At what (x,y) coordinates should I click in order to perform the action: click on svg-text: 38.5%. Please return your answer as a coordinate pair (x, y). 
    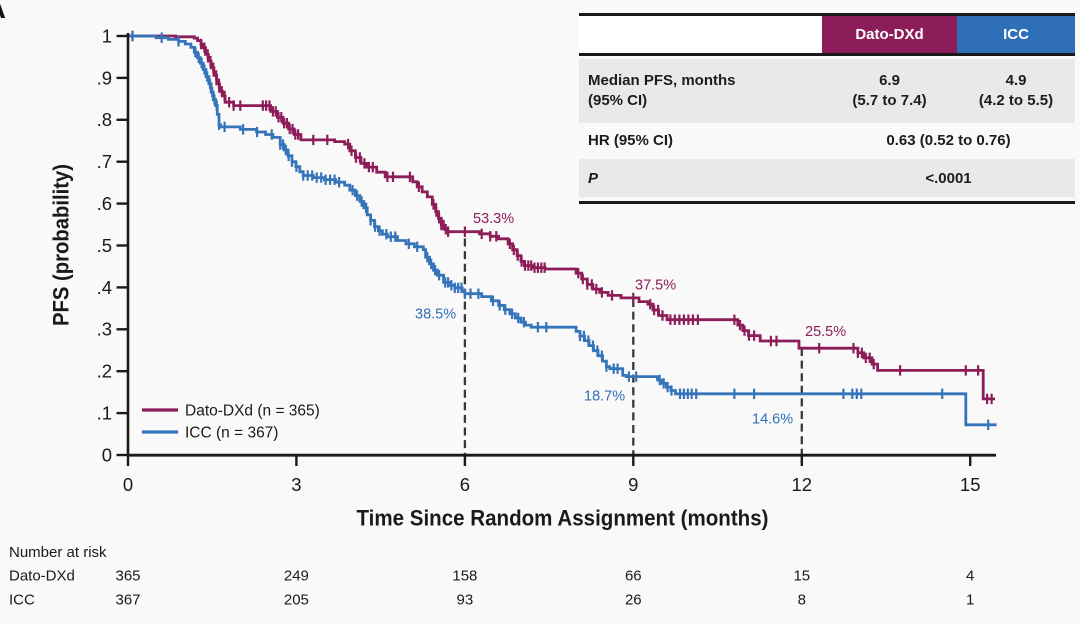
    Looking at the image, I should click on (435, 315).